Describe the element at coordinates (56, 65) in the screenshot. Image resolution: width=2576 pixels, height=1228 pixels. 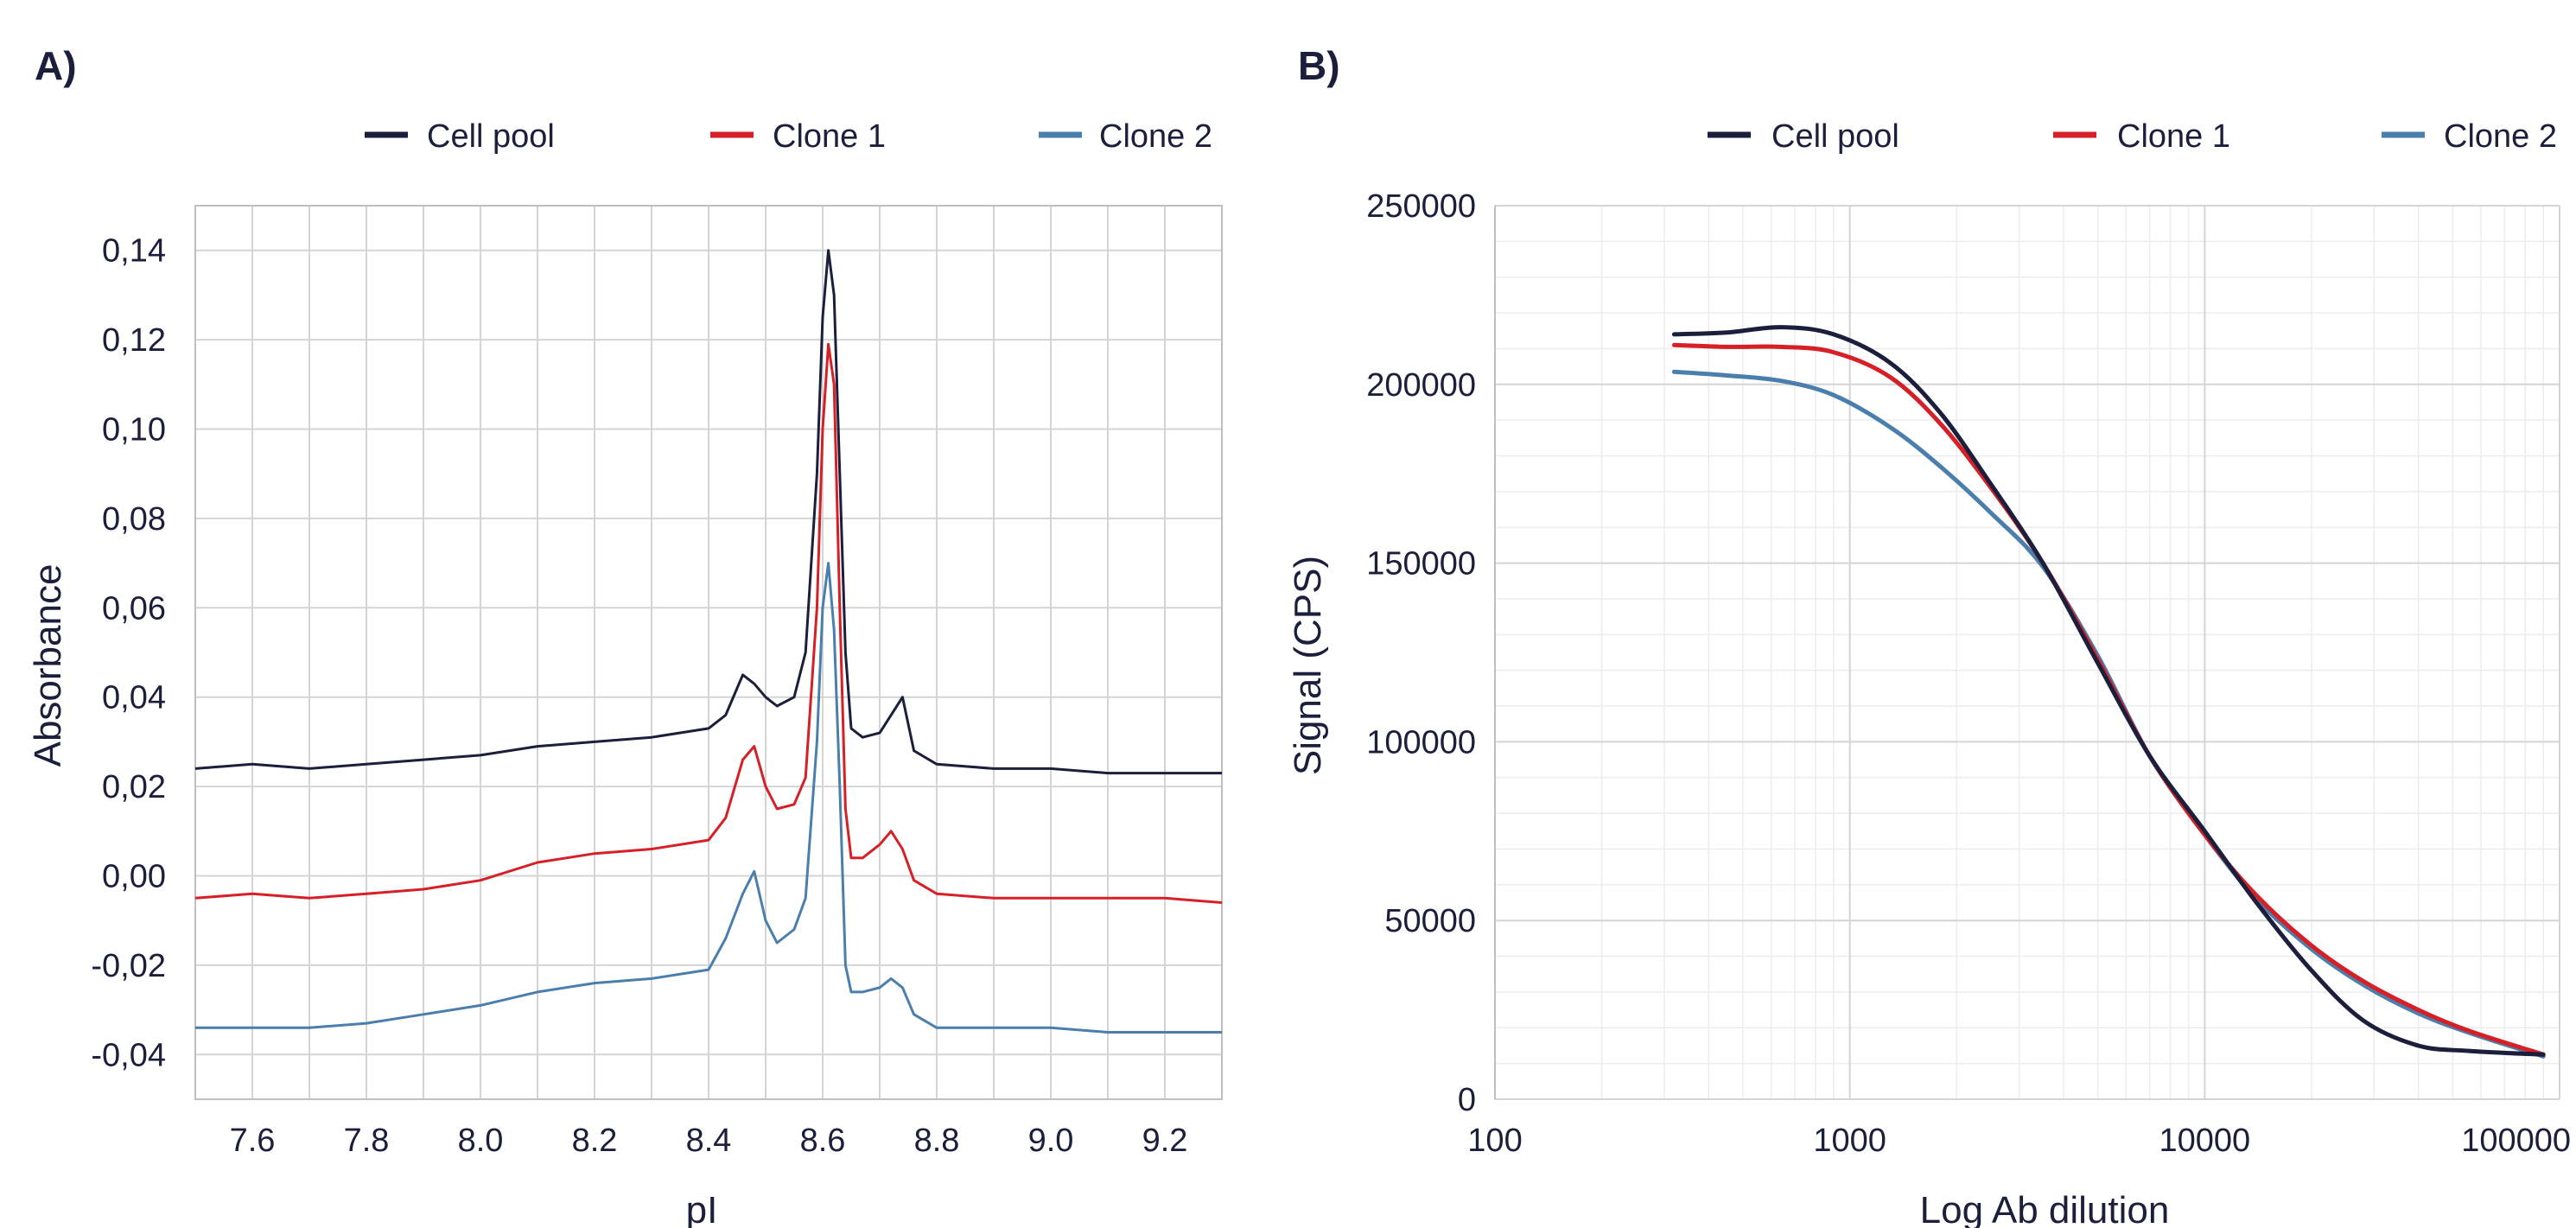
I see `panel-a-label: A)` at that location.